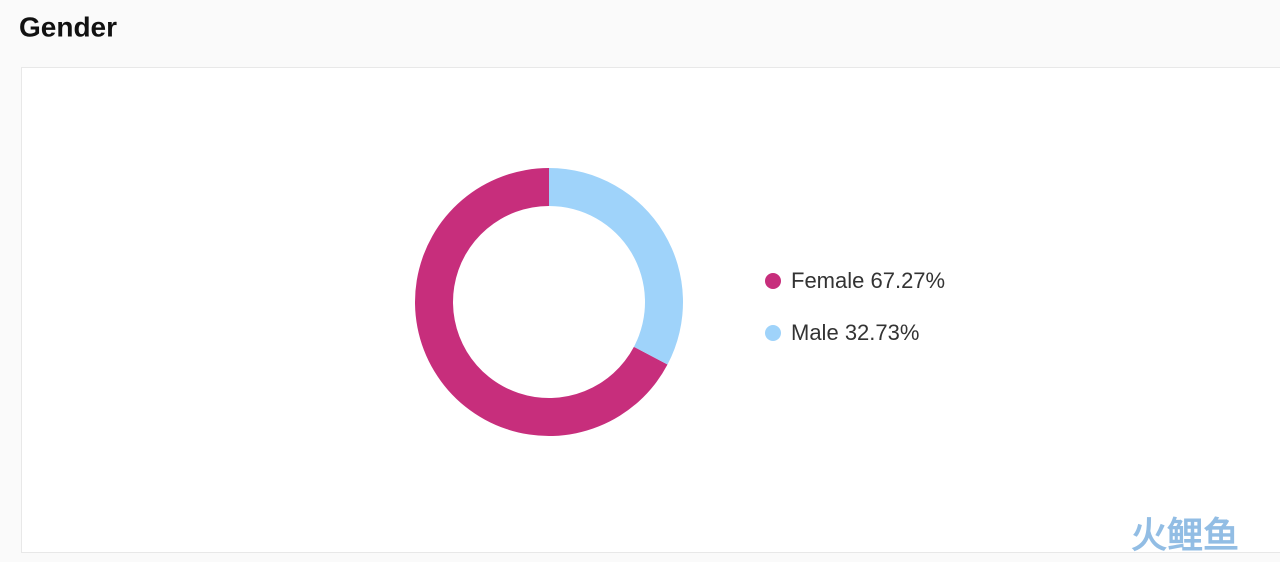 Image resolution: width=1280 pixels, height=562 pixels. Describe the element at coordinates (882, 332) in the screenshot. I see `legend-value: 32.73%` at that location.